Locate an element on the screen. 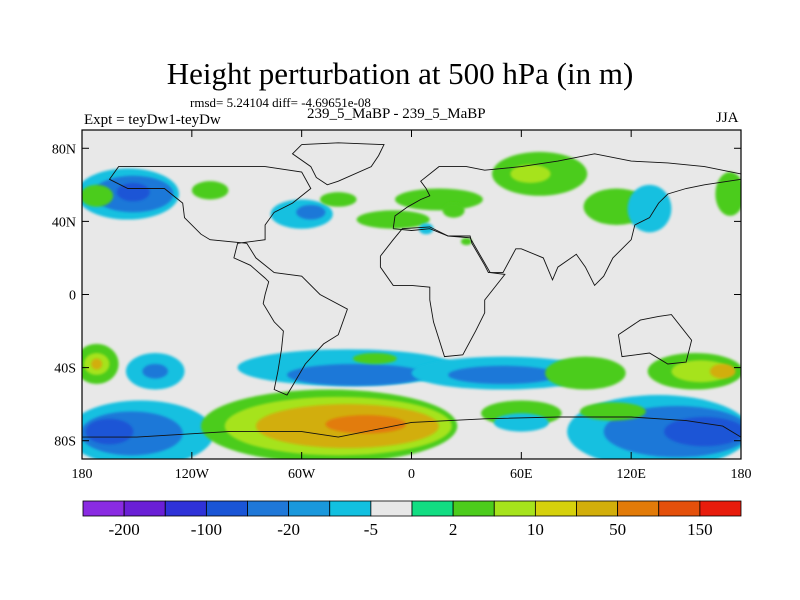 This screenshot has height=600, width=800. colorbar: -200 -100 -20 -5 2 10 50 150 is located at coordinates (412, 519).